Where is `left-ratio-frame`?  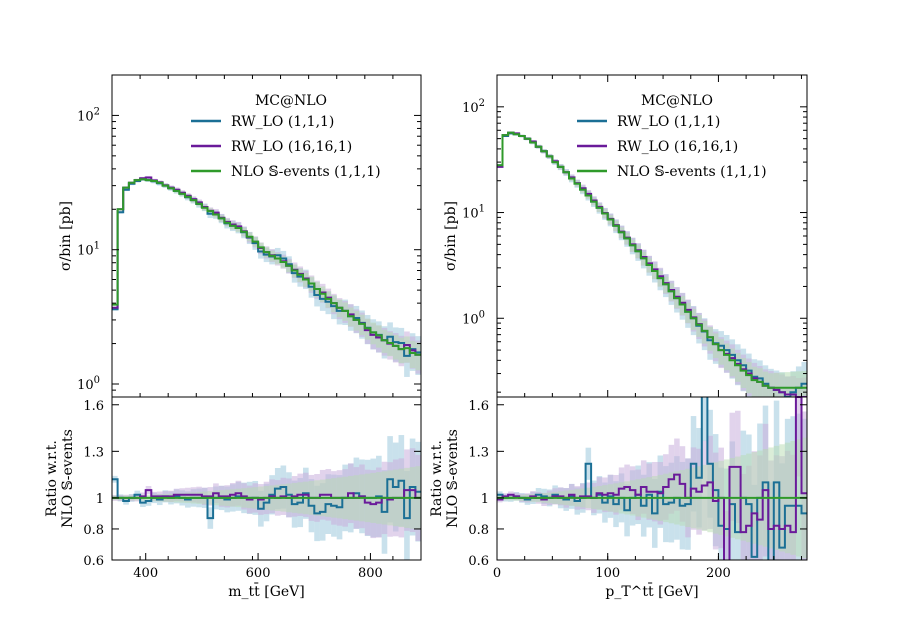
left-ratio-frame is located at coordinates (266, 478).